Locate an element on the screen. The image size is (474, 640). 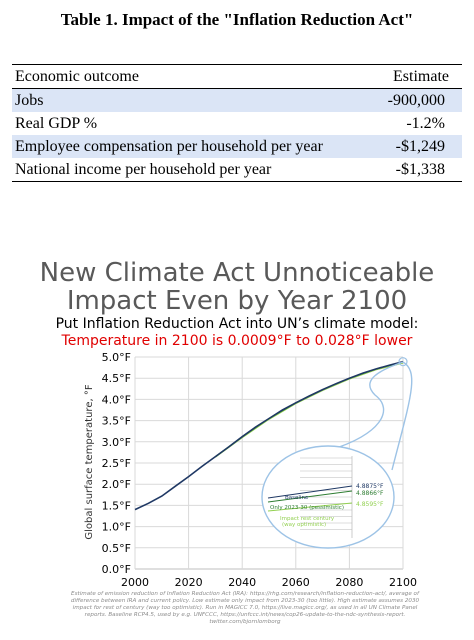
x-tick-label: 2060 is located at coordinates (296, 582).